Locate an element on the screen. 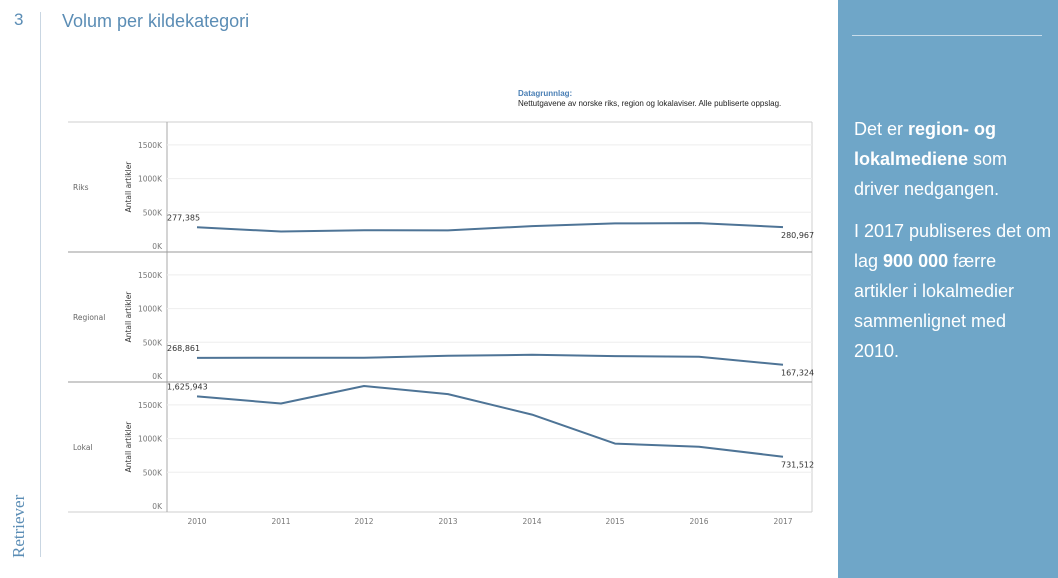  series-line-regional is located at coordinates (490, 359).